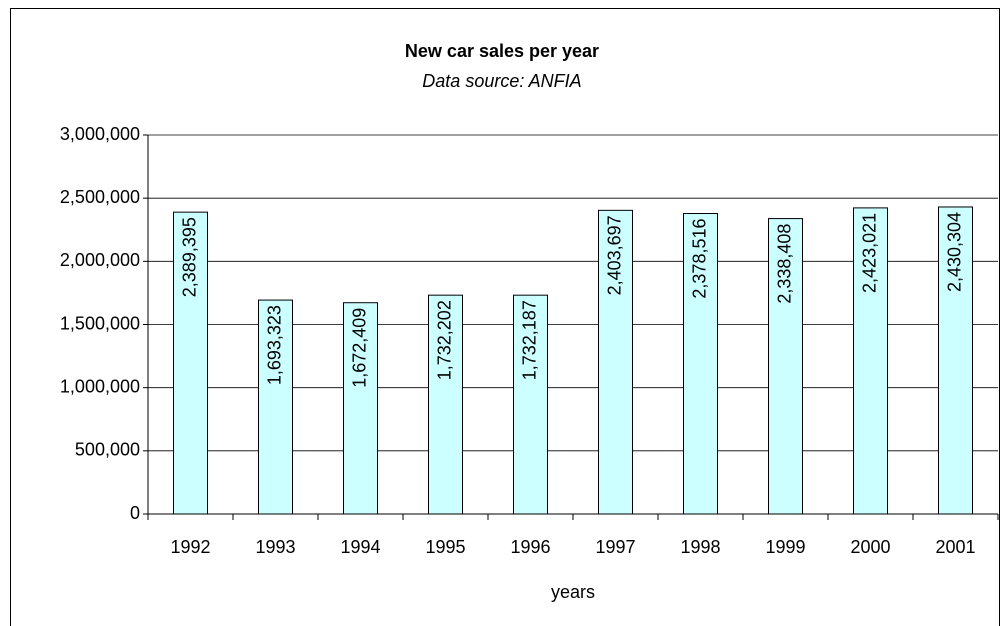 Image resolution: width=1004 pixels, height=626 pixels. What do you see at coordinates (190, 547) in the screenshot?
I see `x-tick-label: 1992` at bounding box center [190, 547].